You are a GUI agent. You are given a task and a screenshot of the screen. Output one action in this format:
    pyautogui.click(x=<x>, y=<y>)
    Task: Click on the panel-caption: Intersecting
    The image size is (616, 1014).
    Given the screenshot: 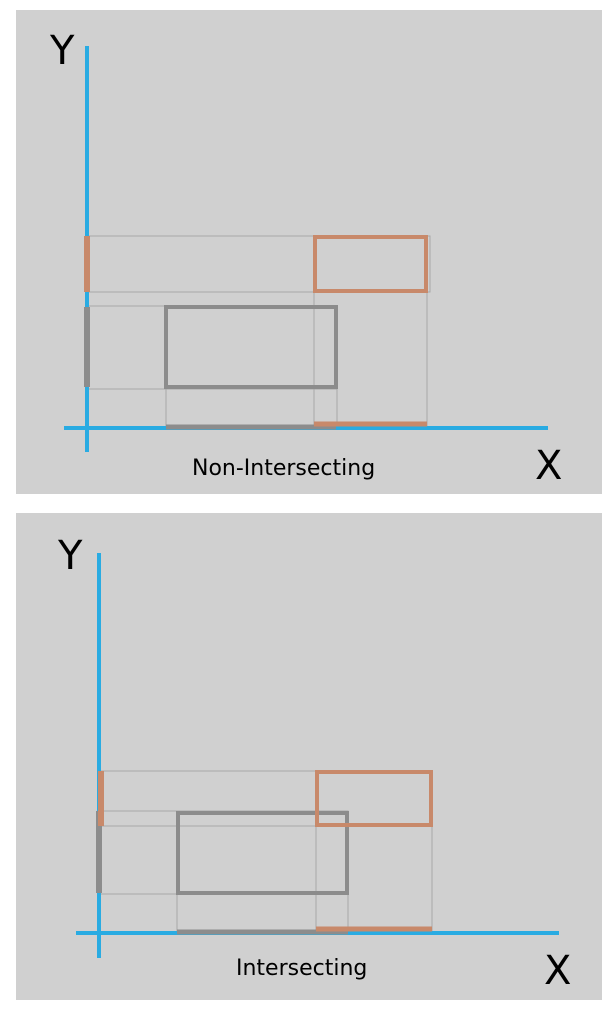 What is the action you would take?
    pyautogui.click(x=301, y=968)
    